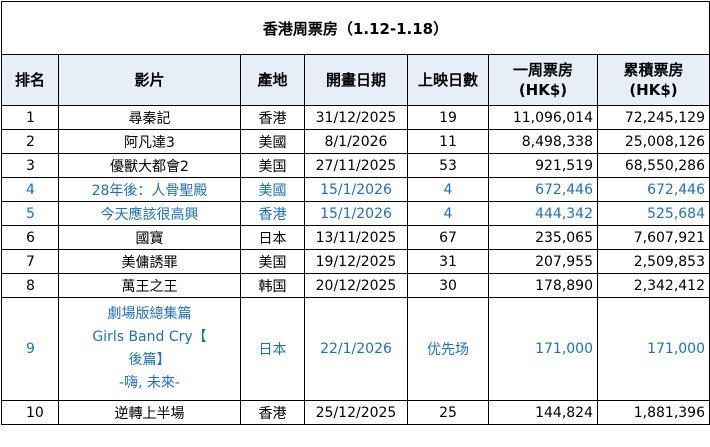  I want to click on header-film: 影片, so click(149, 80).